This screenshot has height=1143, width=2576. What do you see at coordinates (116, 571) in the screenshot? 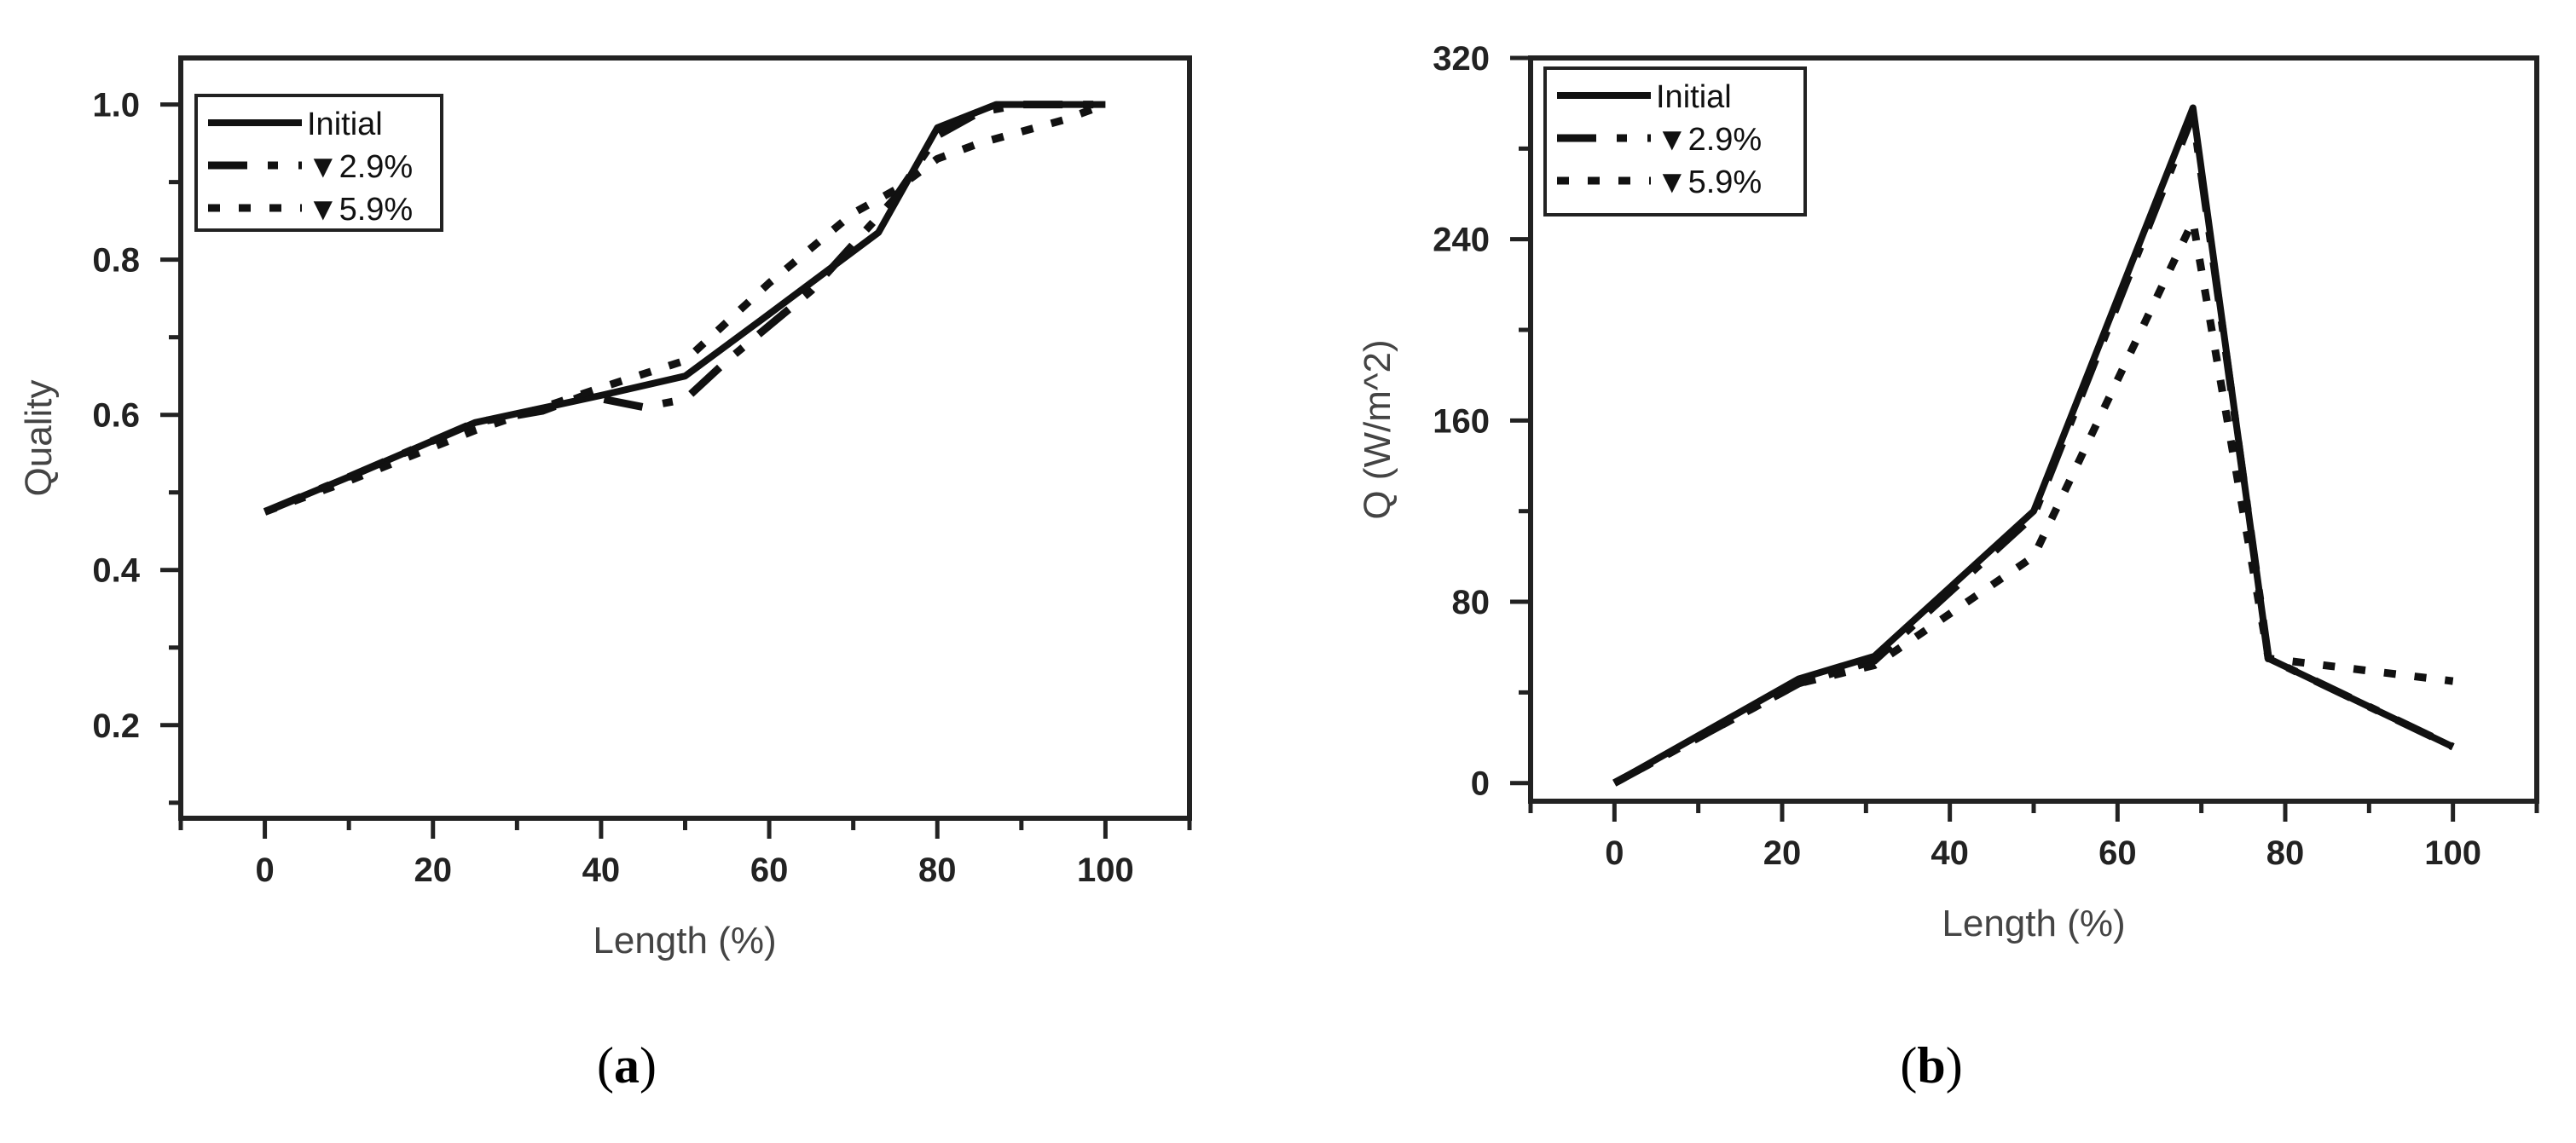
I see `y-tick-label: 0.4` at bounding box center [116, 571].